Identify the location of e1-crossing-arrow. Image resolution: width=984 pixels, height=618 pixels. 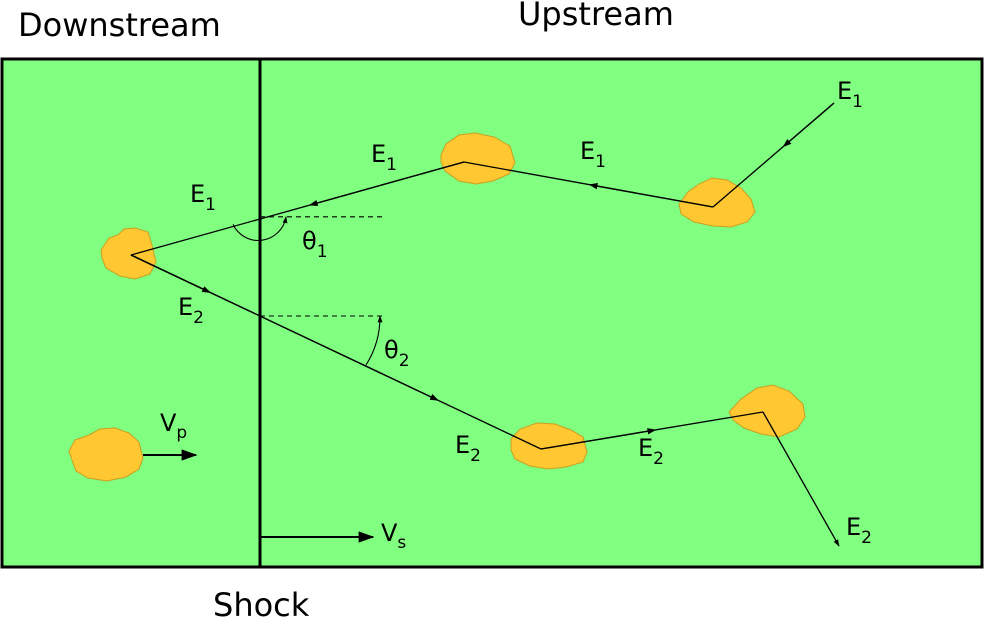
(386, 184).